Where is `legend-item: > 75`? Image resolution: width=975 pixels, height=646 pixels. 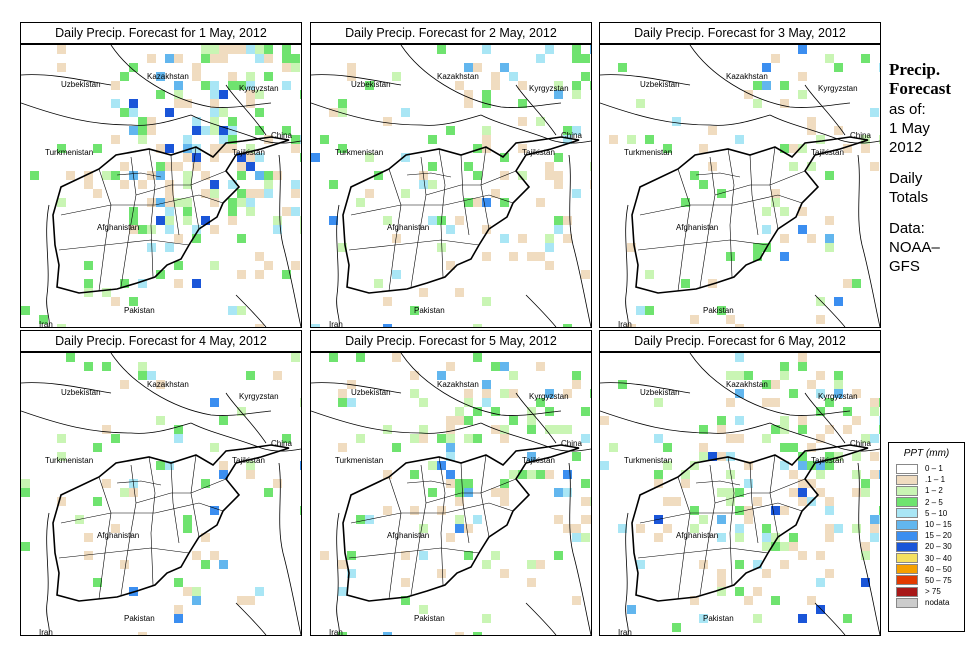
legend-item: > 75 is located at coordinates (930, 591).